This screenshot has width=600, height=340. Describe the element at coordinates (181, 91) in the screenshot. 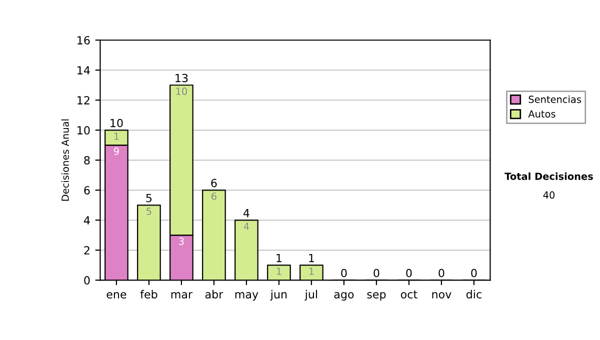

I see `data-label: 10` at that location.